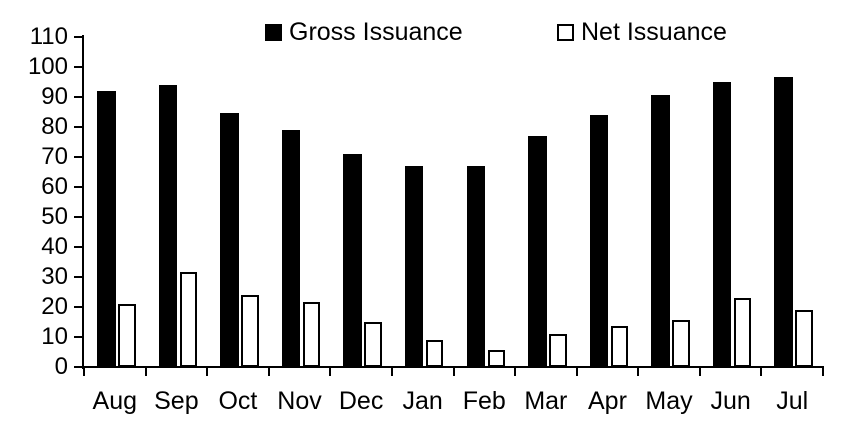 This screenshot has width=852, height=430. What do you see at coordinates (54, 246) in the screenshot?
I see `y-tick-label: 40` at bounding box center [54, 246].